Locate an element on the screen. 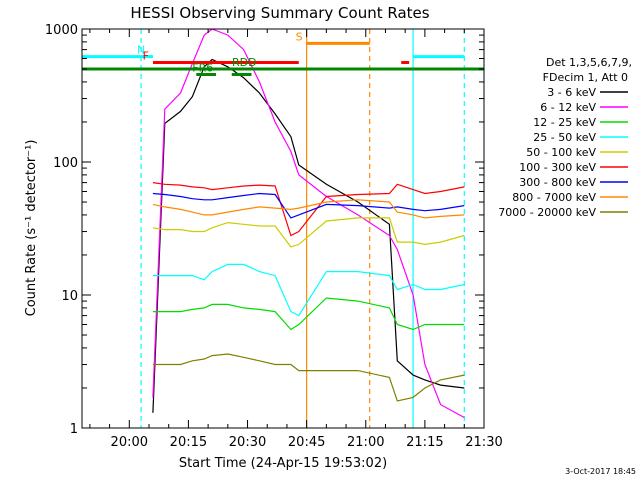  legend-entry-label-6: 300 - 800 keV is located at coordinates (557, 182).